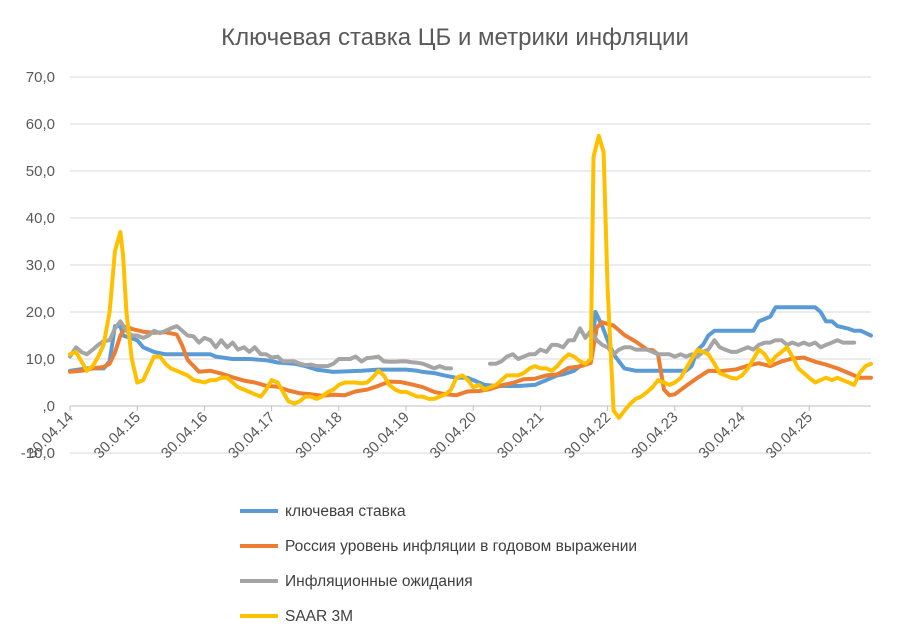  What do you see at coordinates (654, 435) in the screenshot?
I see `x-tick-label: 30.04.23` at bounding box center [654, 435].